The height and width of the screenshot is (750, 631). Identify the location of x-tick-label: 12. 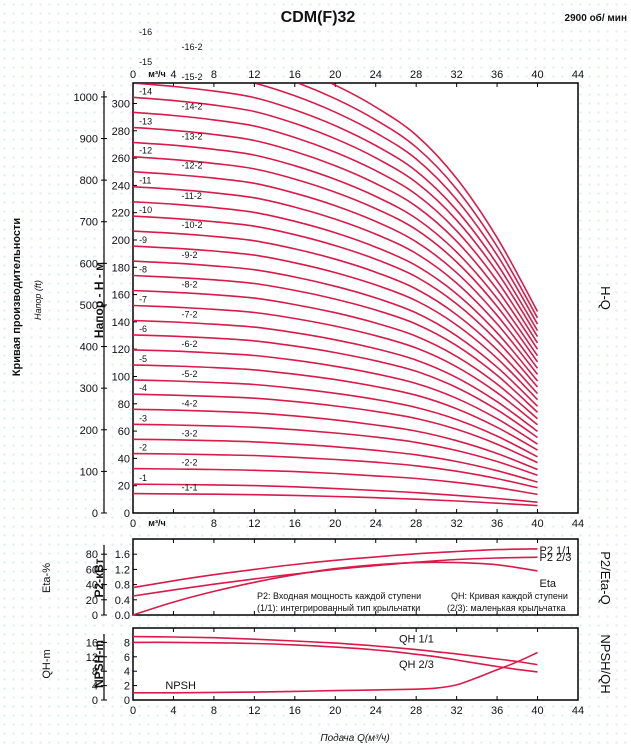
(254, 711).